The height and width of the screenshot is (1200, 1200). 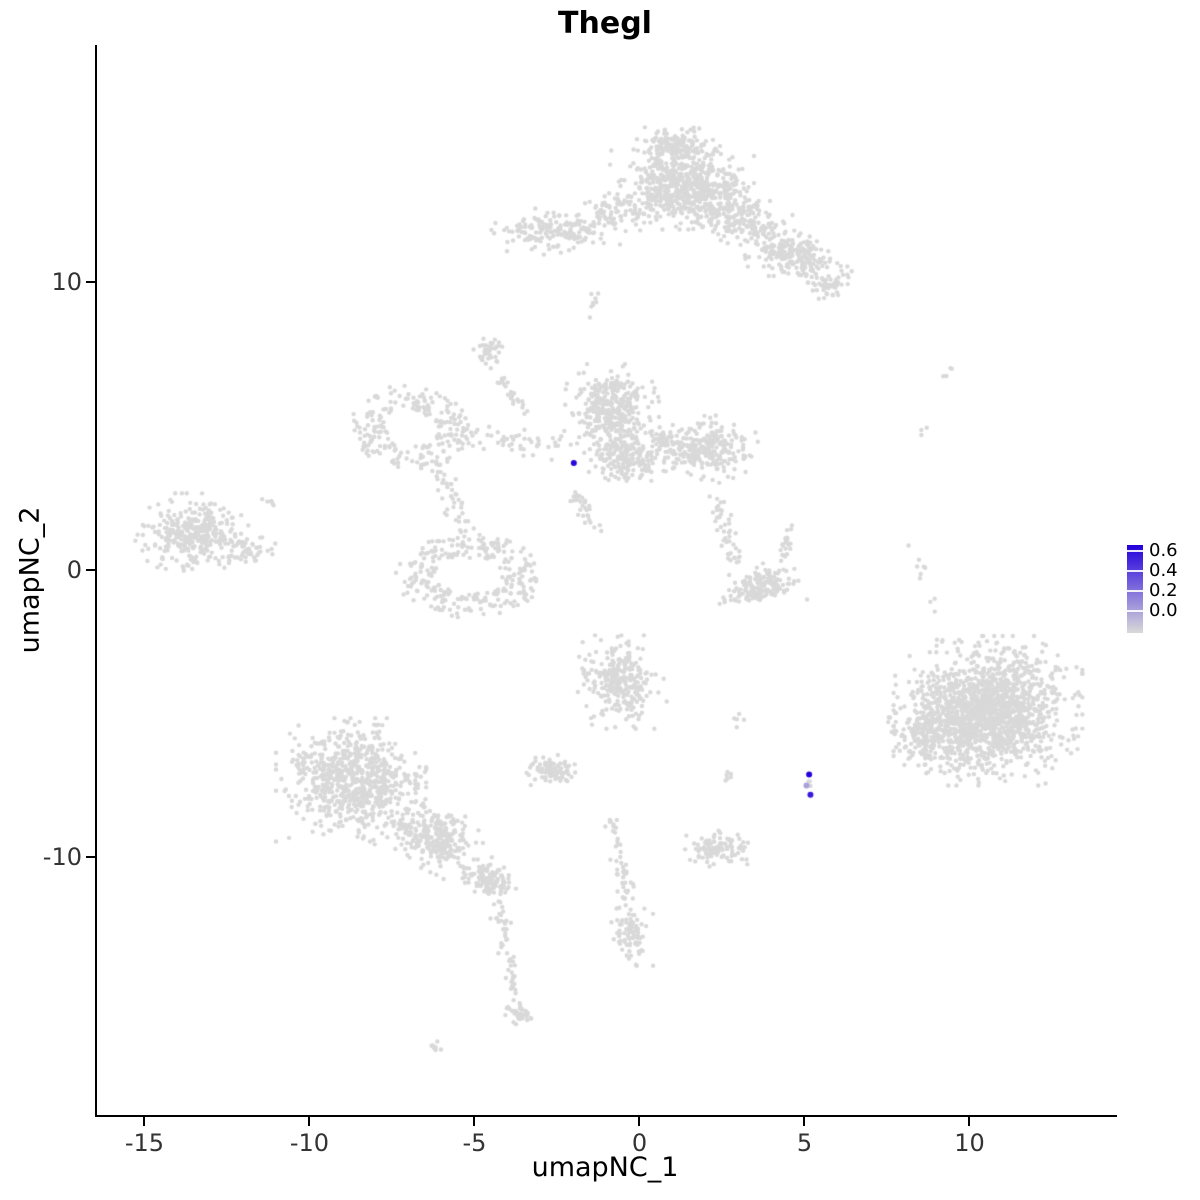 What do you see at coordinates (1163, 550) in the screenshot?
I see `legend-tick-label: 0.6` at bounding box center [1163, 550].